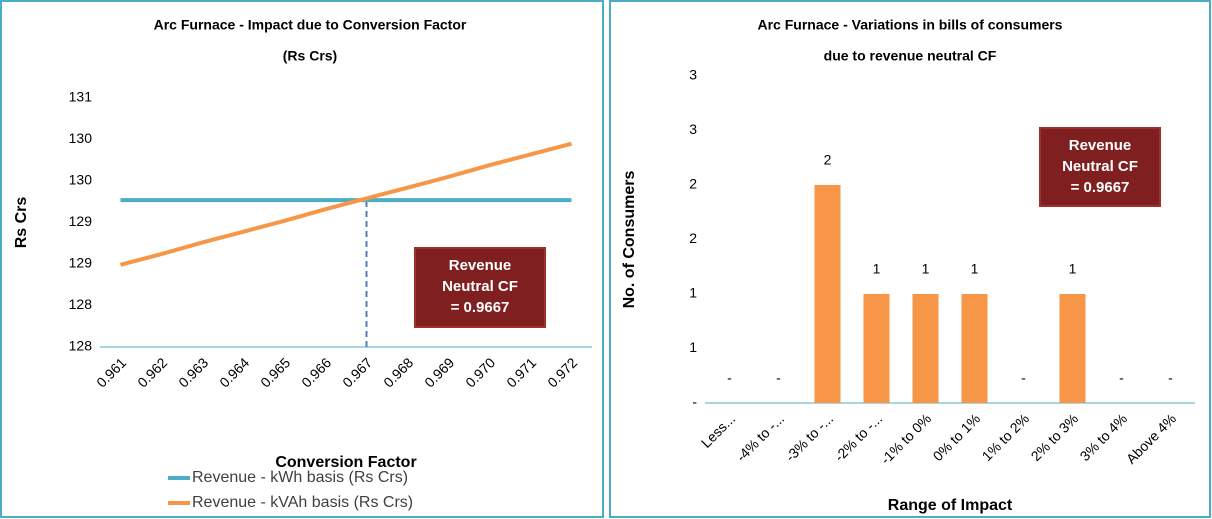  I want to click on x-tick-label: 0.972, so click(562, 372).